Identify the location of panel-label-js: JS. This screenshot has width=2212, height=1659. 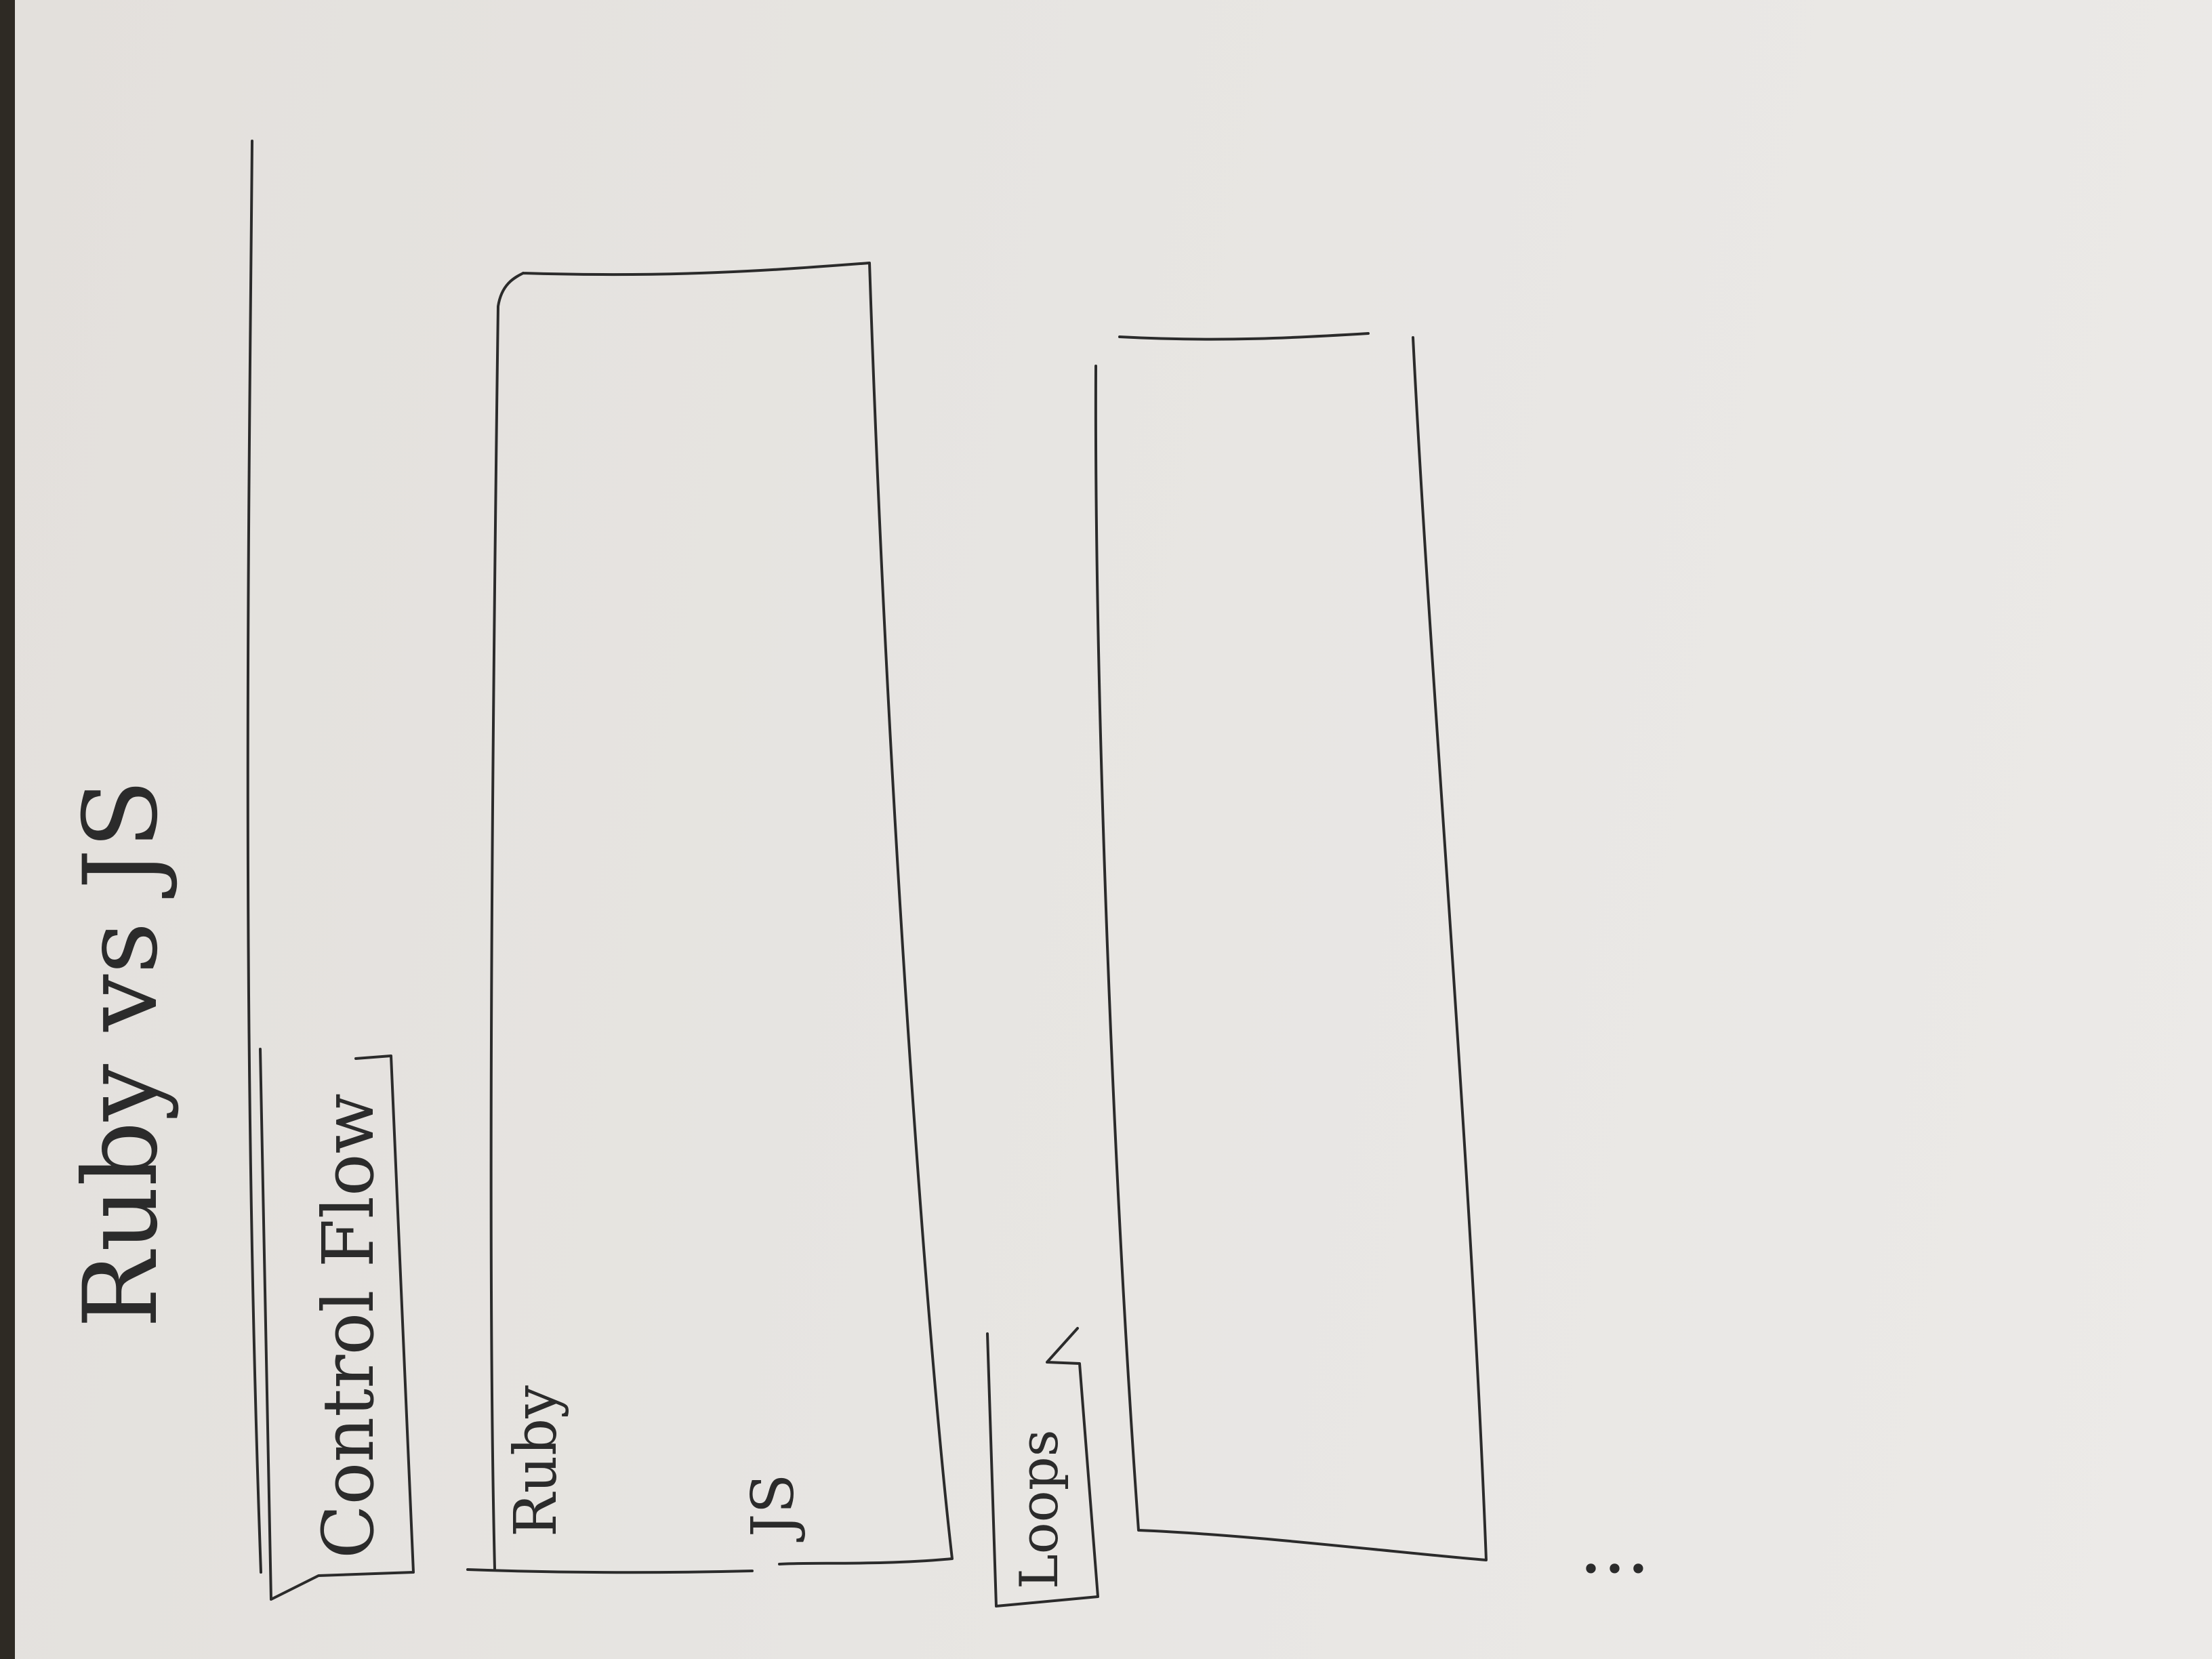
(773, 1508).